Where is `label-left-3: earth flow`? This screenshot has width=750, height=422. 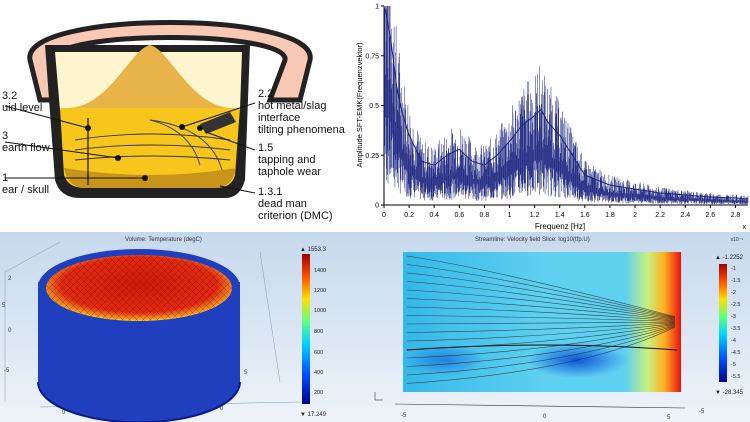 label-left-3: earth flow is located at coordinates (26, 148).